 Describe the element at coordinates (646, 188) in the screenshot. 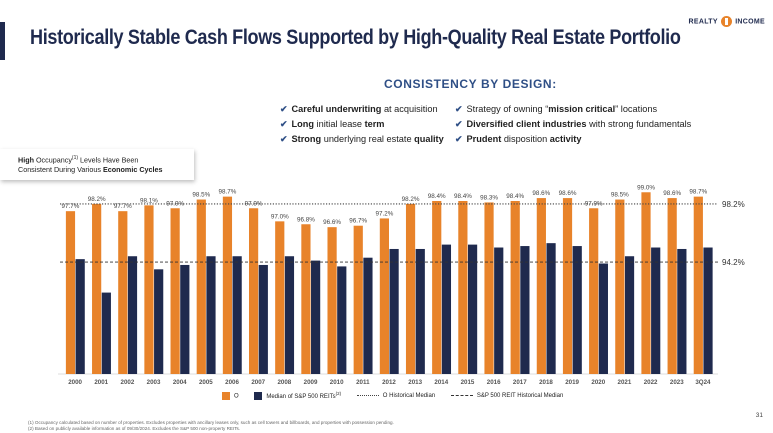

I see `data-label-o: 99.0%` at that location.